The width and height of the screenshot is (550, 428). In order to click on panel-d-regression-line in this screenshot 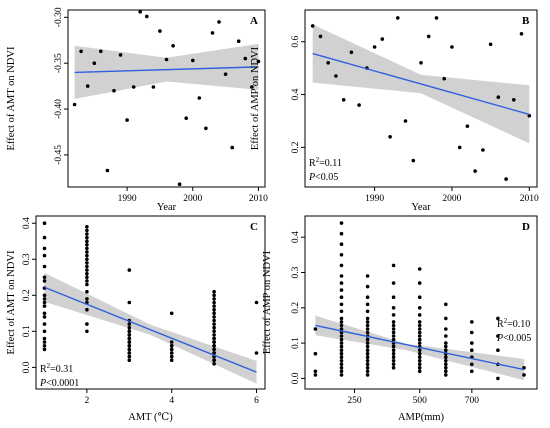, I will do `click(420, 347)`.